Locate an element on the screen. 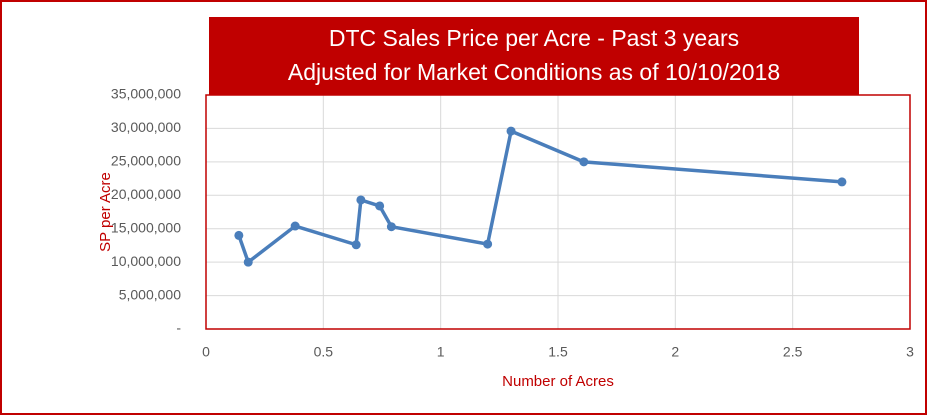  x-axis-label: Number of Acres is located at coordinates (558, 381).